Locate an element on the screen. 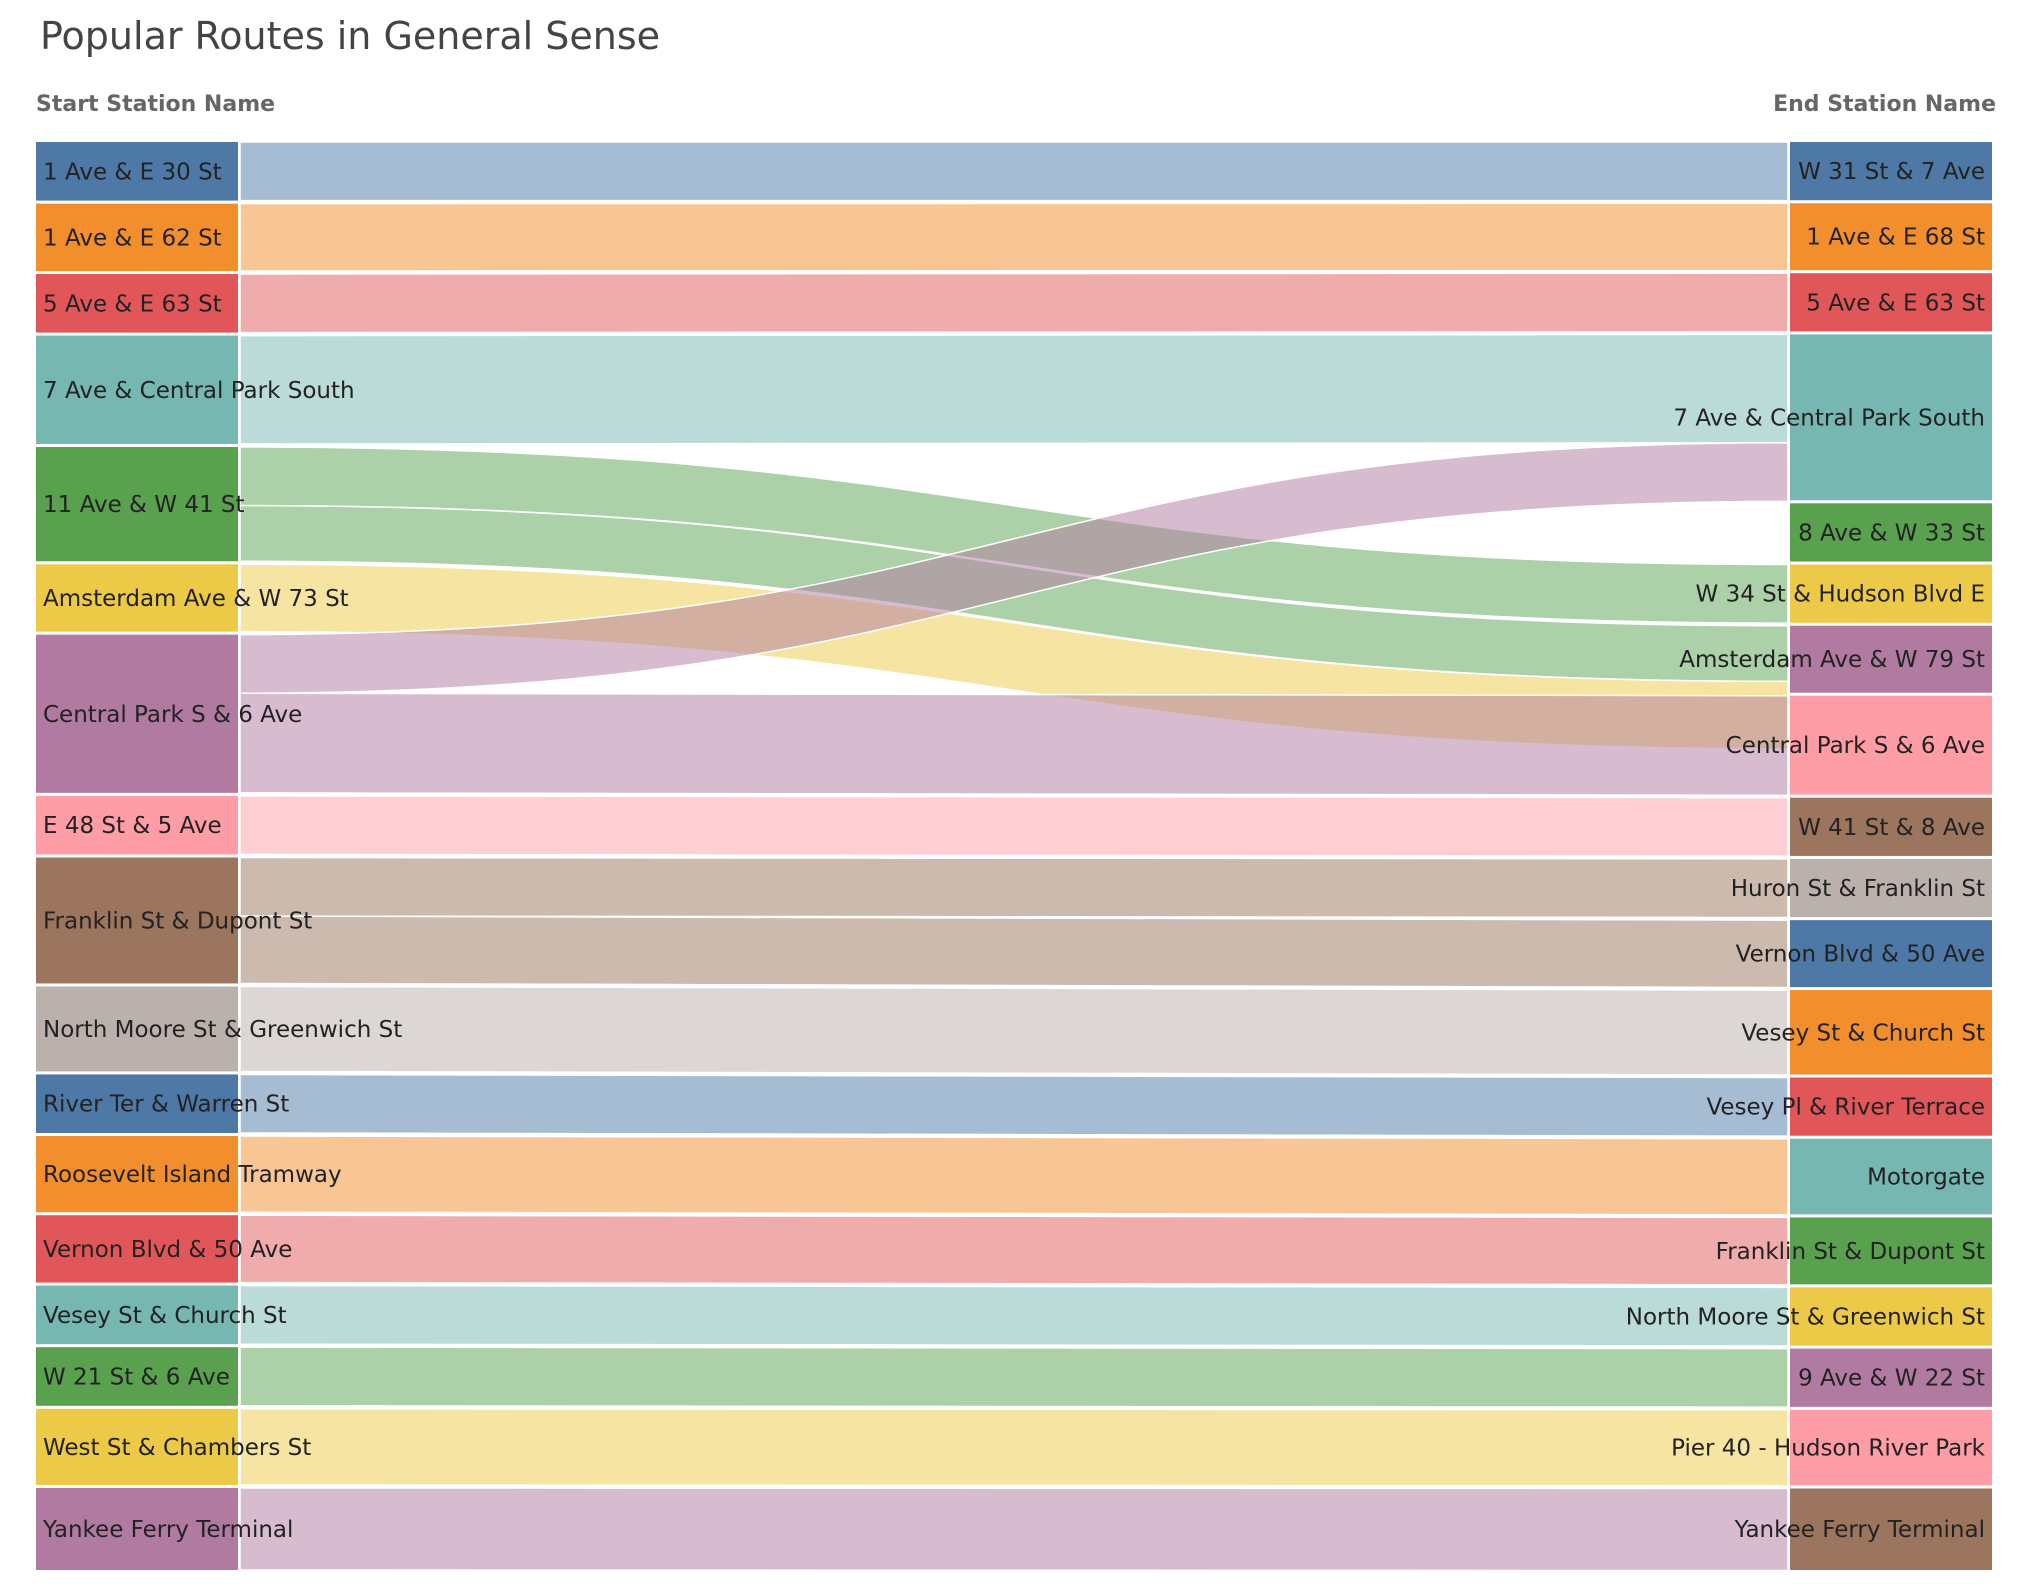  end-node-label: Franklin St & Dupont St is located at coordinates (1850, 1252).